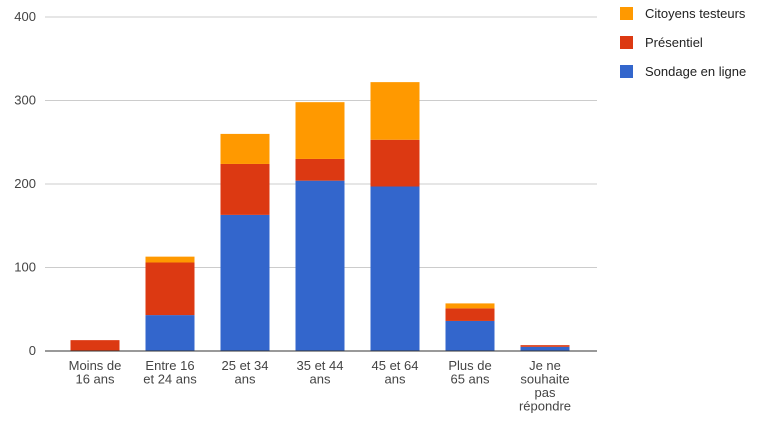 The height and width of the screenshot is (424, 767). I want to click on x-tick-label: 25 et 34, so click(245, 365).